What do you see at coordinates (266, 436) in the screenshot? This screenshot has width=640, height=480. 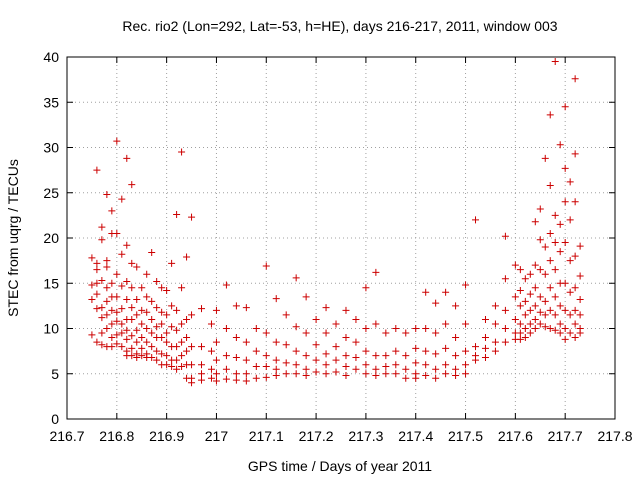 I see `x-tick-label: 217.1` at bounding box center [266, 436].